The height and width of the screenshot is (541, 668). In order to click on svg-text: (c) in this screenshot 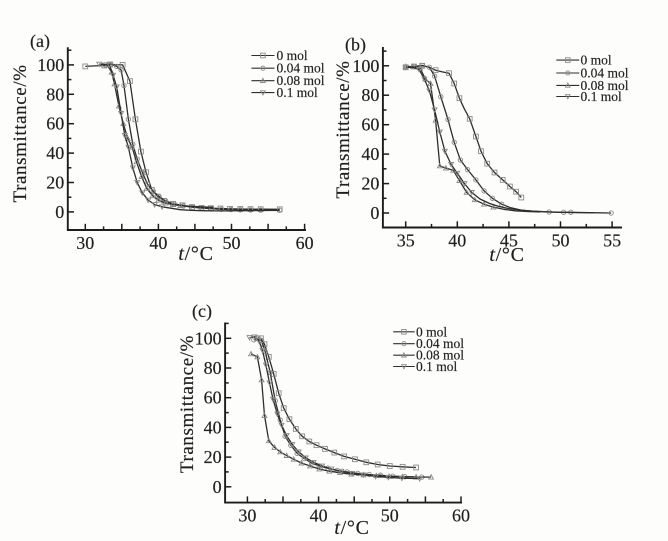, I will do `click(202, 311)`.